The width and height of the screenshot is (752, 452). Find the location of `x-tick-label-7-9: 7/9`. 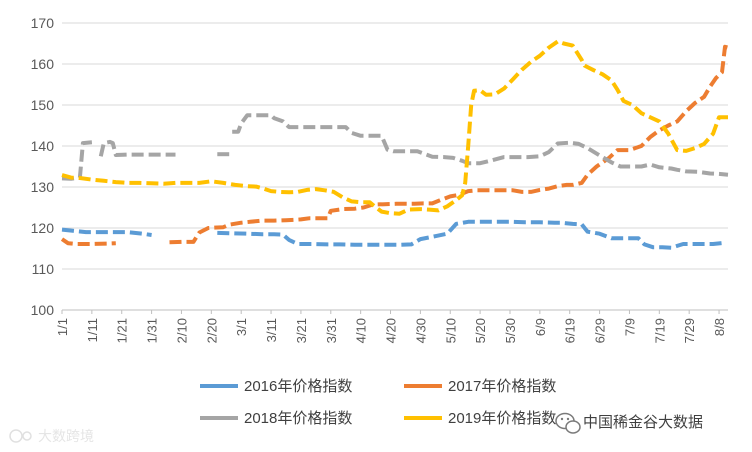

x-tick-label-7-9: 7/9 is located at coordinates (629, 327).